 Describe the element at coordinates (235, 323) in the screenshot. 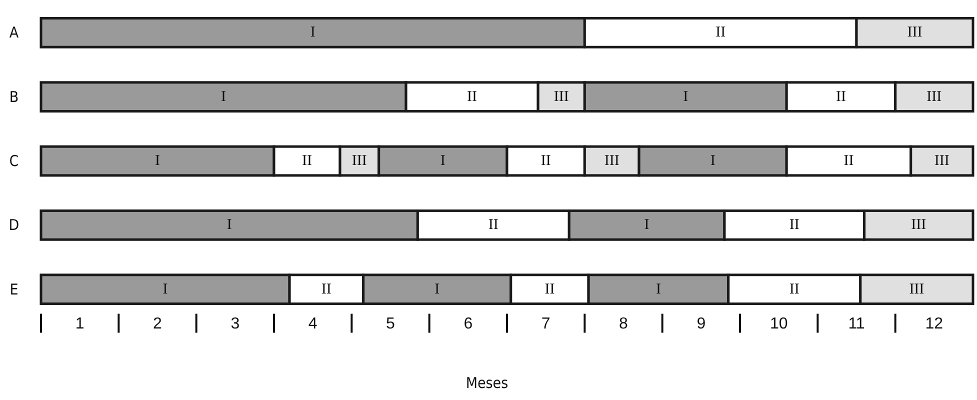

I see `x-tick-label: 3` at that location.